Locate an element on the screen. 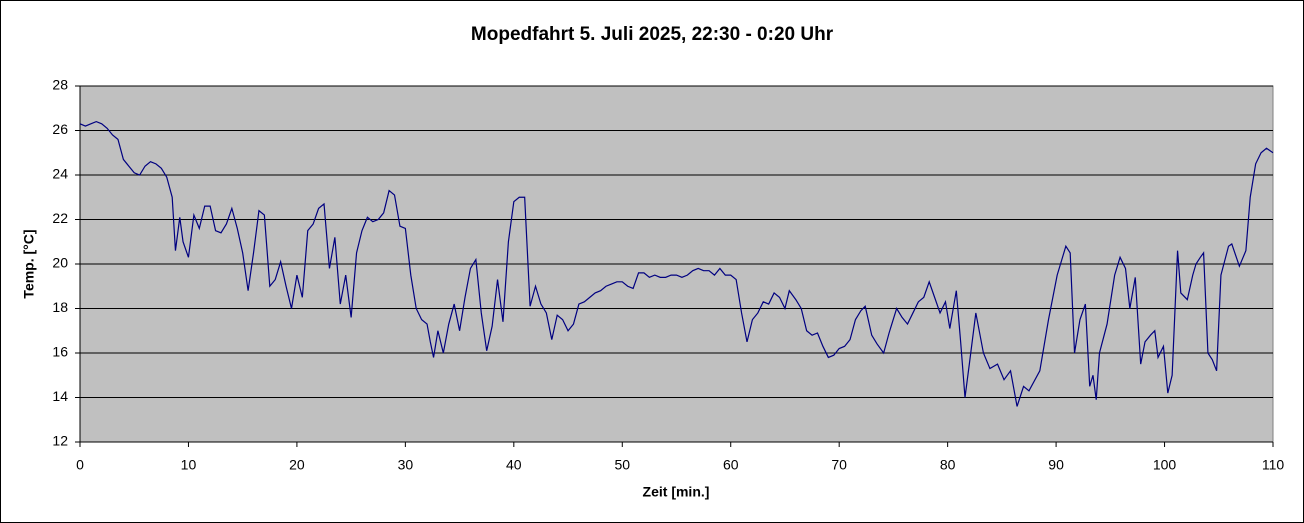 The width and height of the screenshot is (1304, 523). x-tick-label: 30 is located at coordinates (406, 465).